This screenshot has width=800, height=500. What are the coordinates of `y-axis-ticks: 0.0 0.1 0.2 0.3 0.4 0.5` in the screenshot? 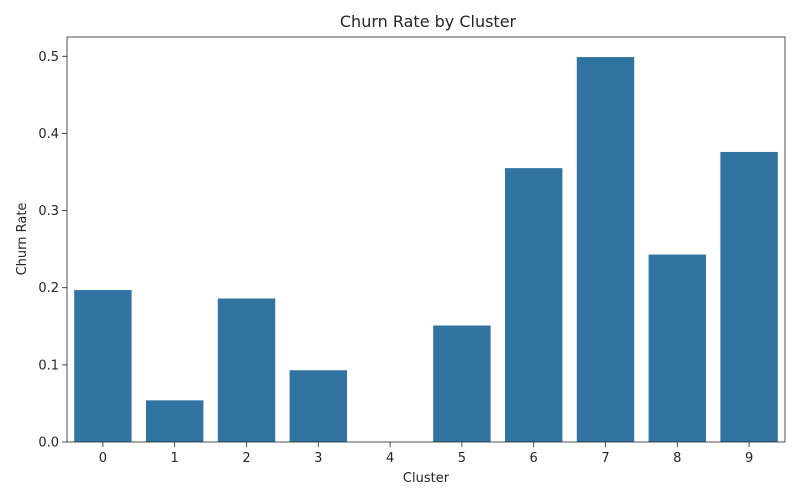 It's located at (52, 250).